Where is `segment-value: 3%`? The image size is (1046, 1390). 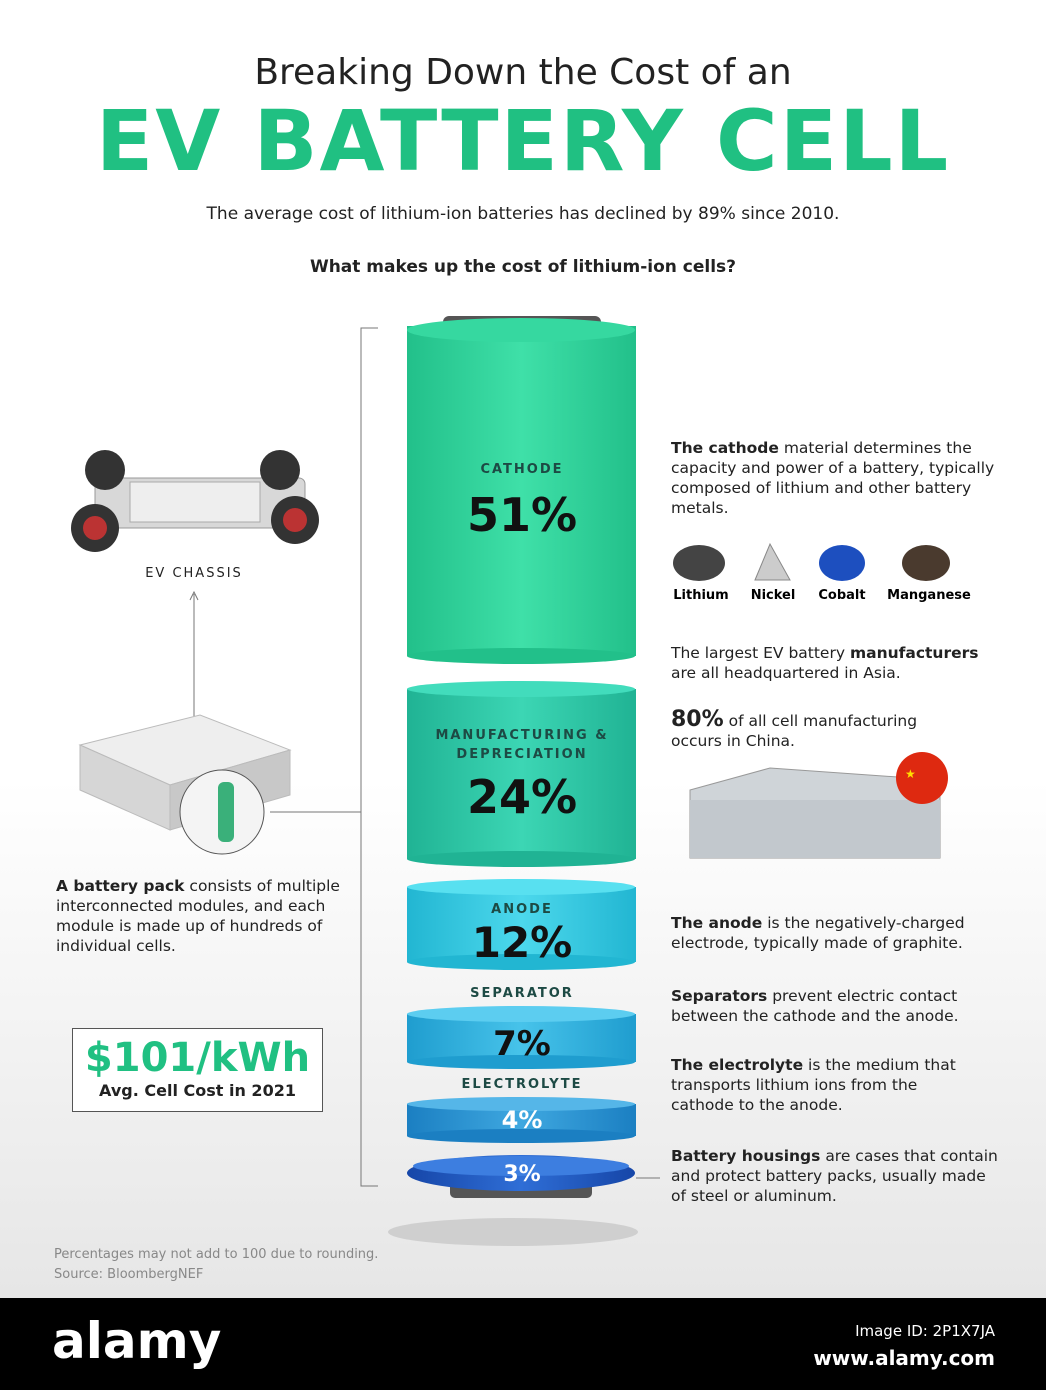 segment-value: 3% is located at coordinates (522, 1174).